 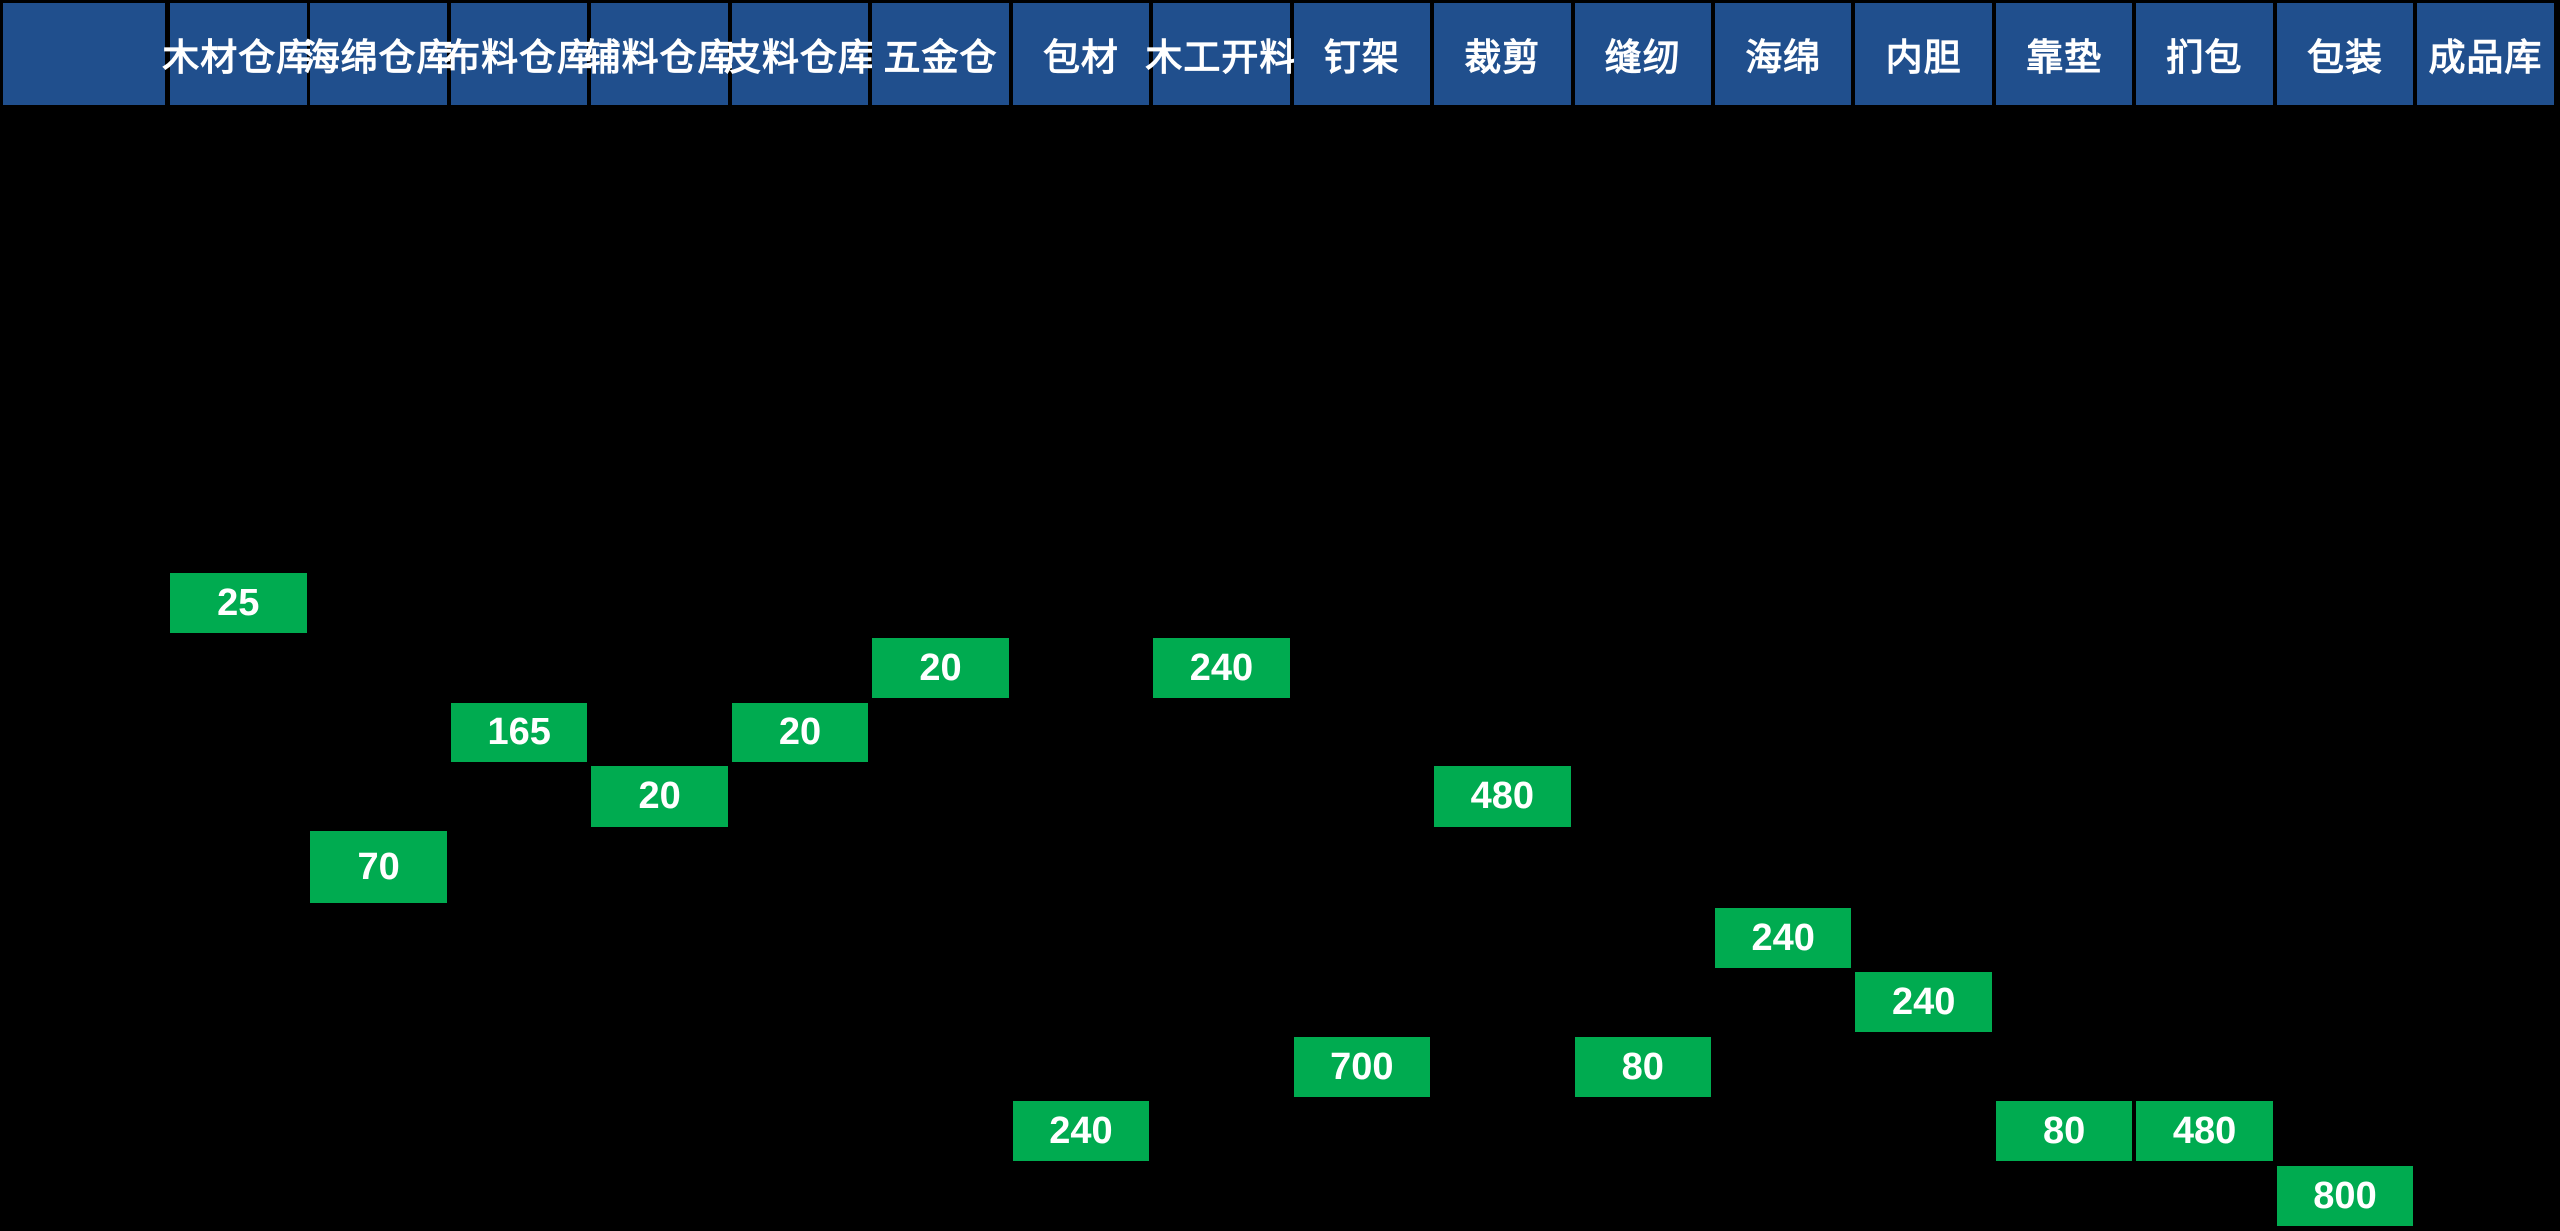 I want to click on header-cell-nailing-frame: 钉架, so click(x=1362, y=54).